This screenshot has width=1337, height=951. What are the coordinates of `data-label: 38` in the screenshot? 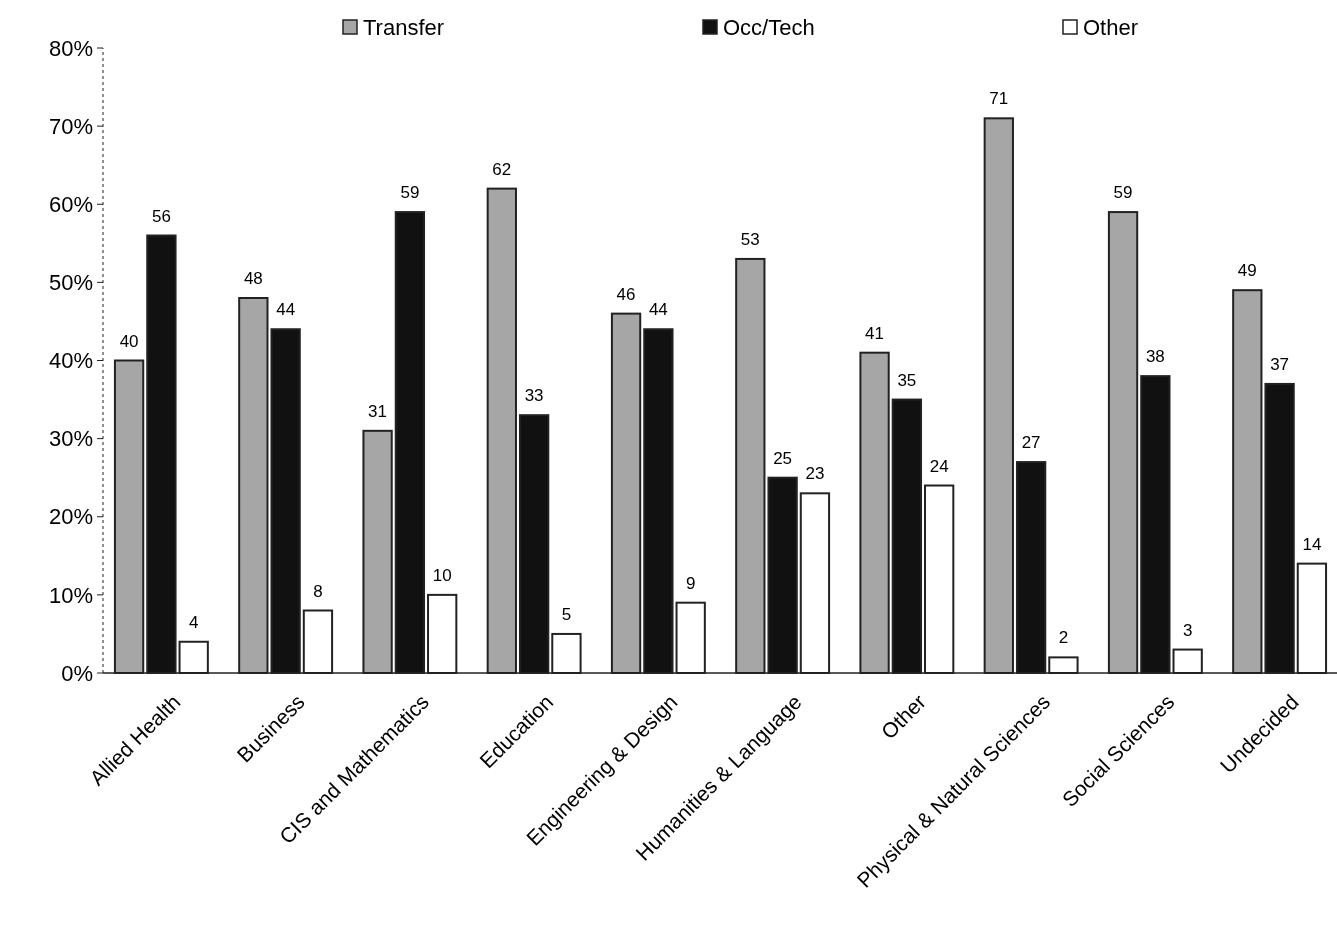 It's located at (1155, 357).